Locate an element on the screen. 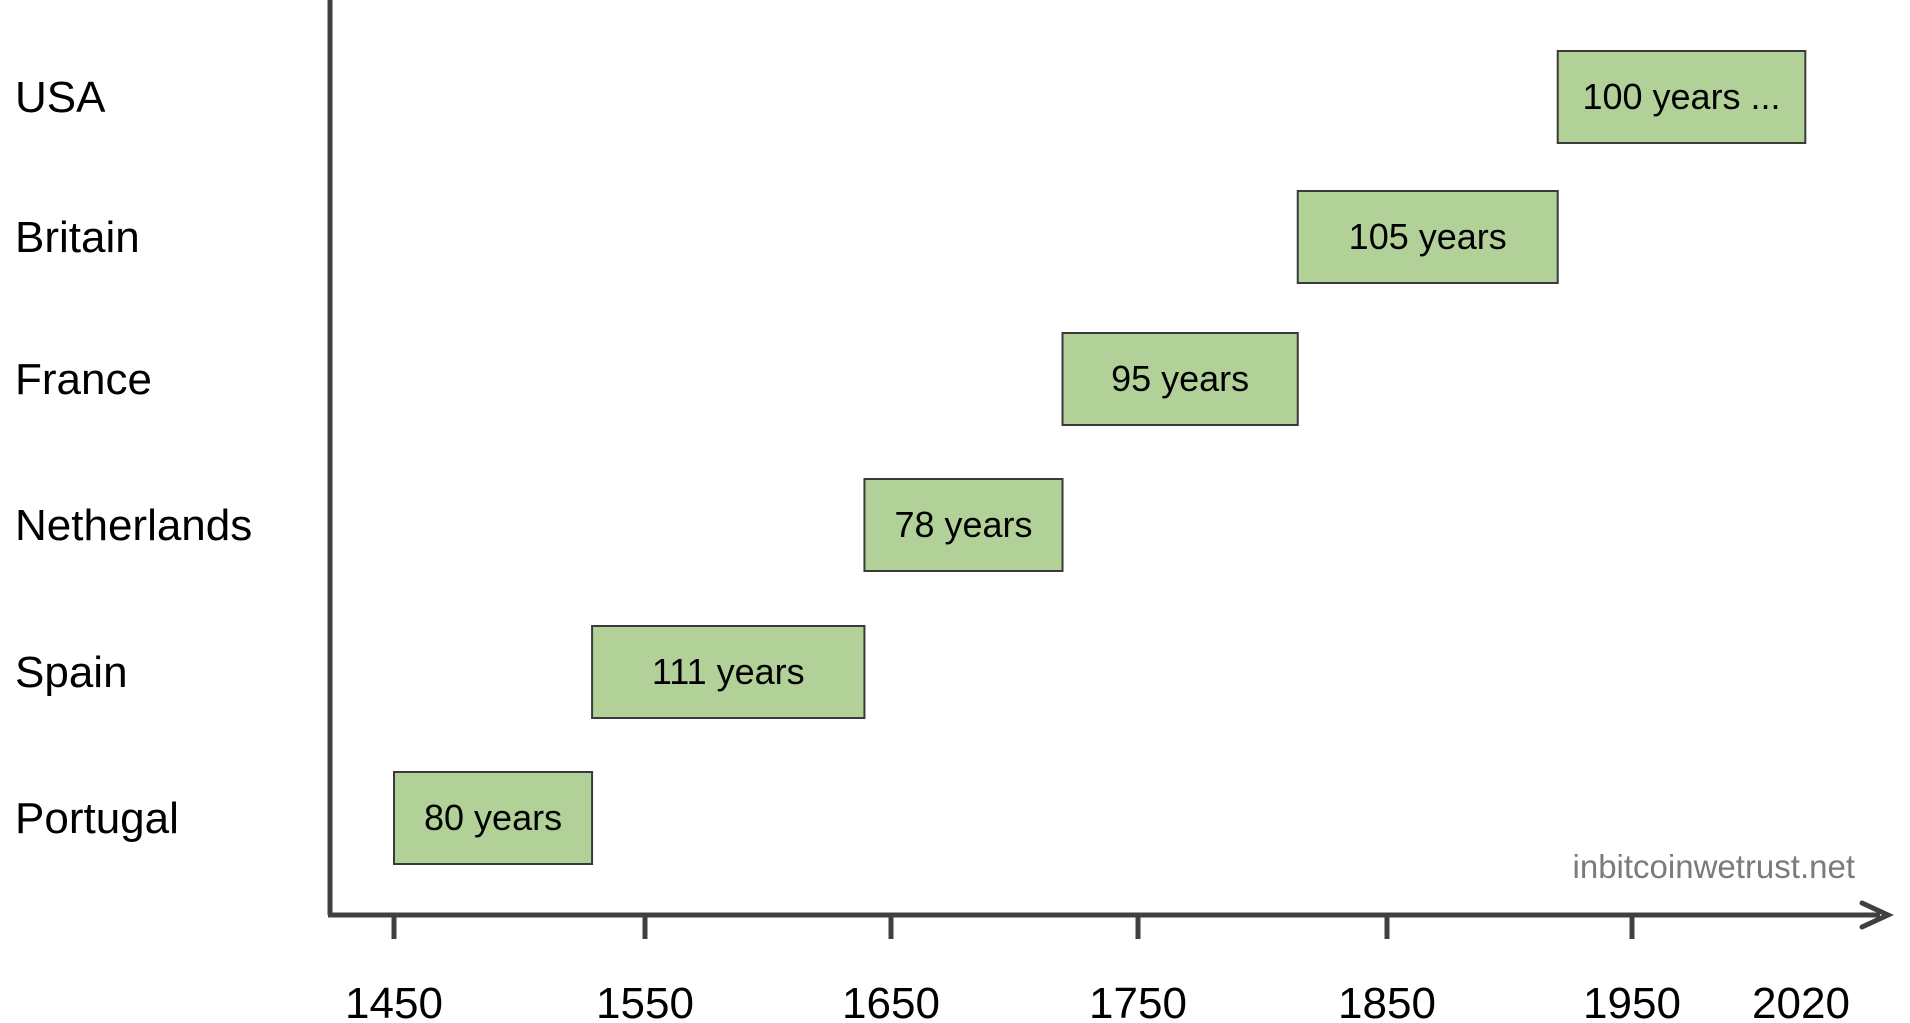 This screenshot has width=1910, height=1023. category-label-spain: Spain is located at coordinates (71, 672).